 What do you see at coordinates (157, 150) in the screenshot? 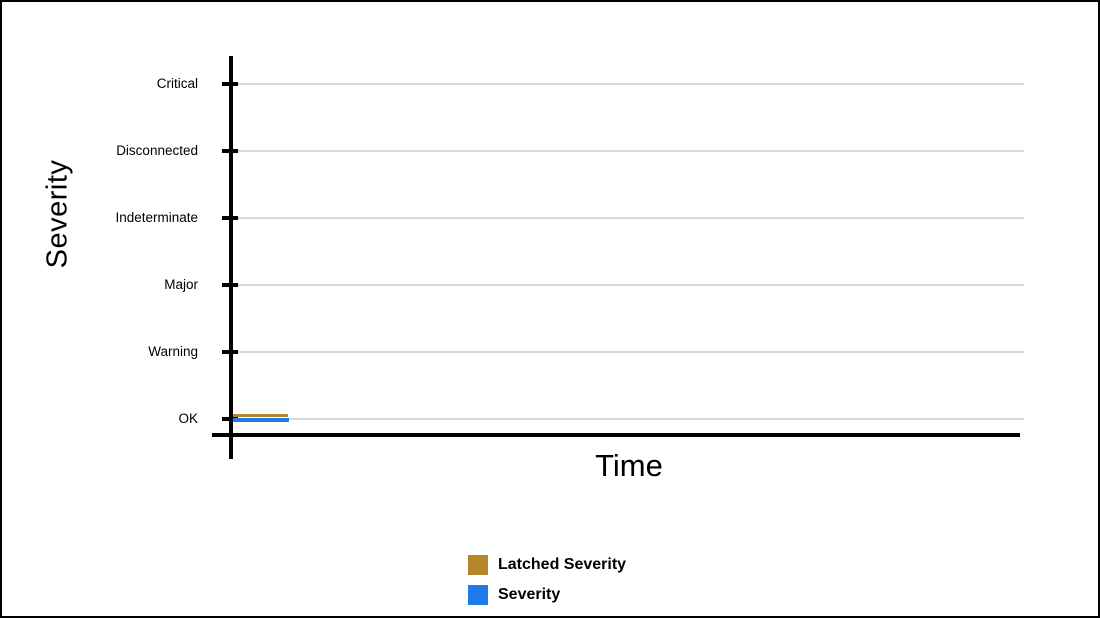
I see `y-axis-tick-label: Disconnected` at bounding box center [157, 150].